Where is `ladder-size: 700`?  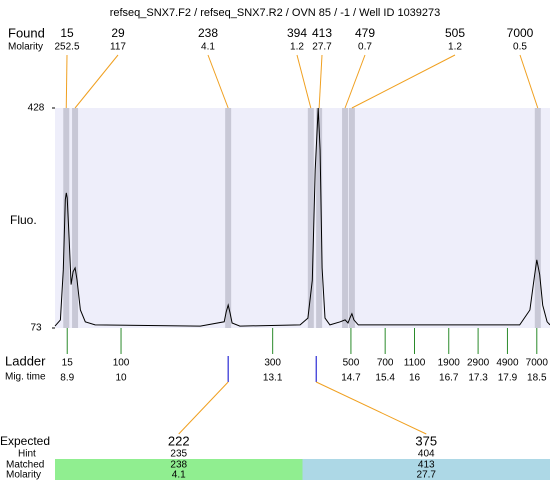 ladder-size: 700 is located at coordinates (385, 363).